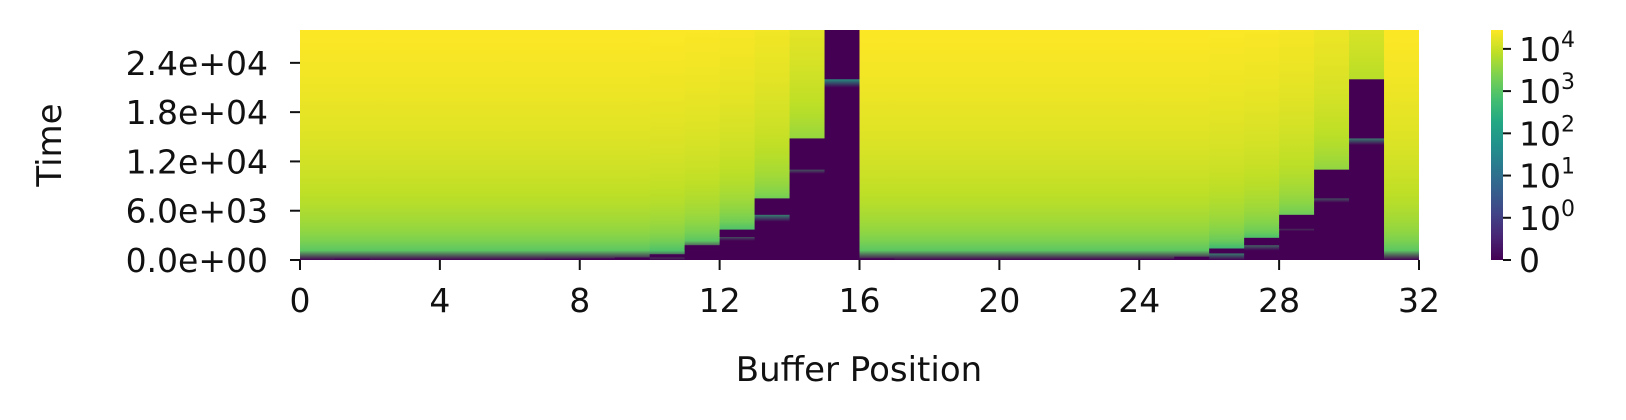 The image size is (1626, 420). Describe the element at coordinates (579, 300) in the screenshot. I see `x-tick-label: 8` at that location.